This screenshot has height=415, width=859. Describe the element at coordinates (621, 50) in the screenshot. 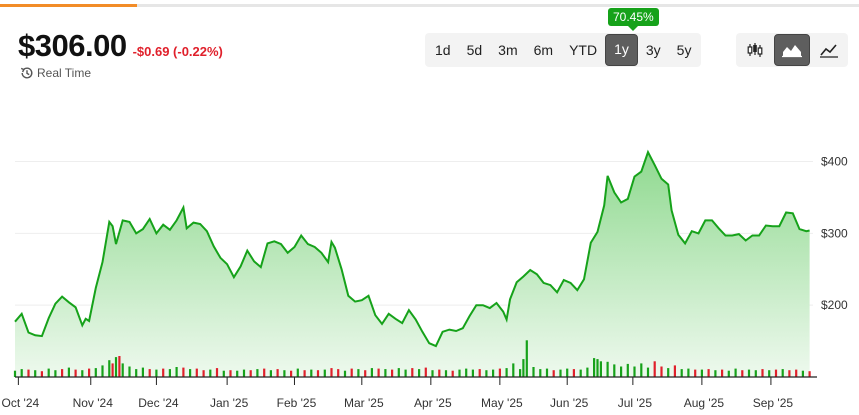

I see `range-1y-button: 1y` at that location.